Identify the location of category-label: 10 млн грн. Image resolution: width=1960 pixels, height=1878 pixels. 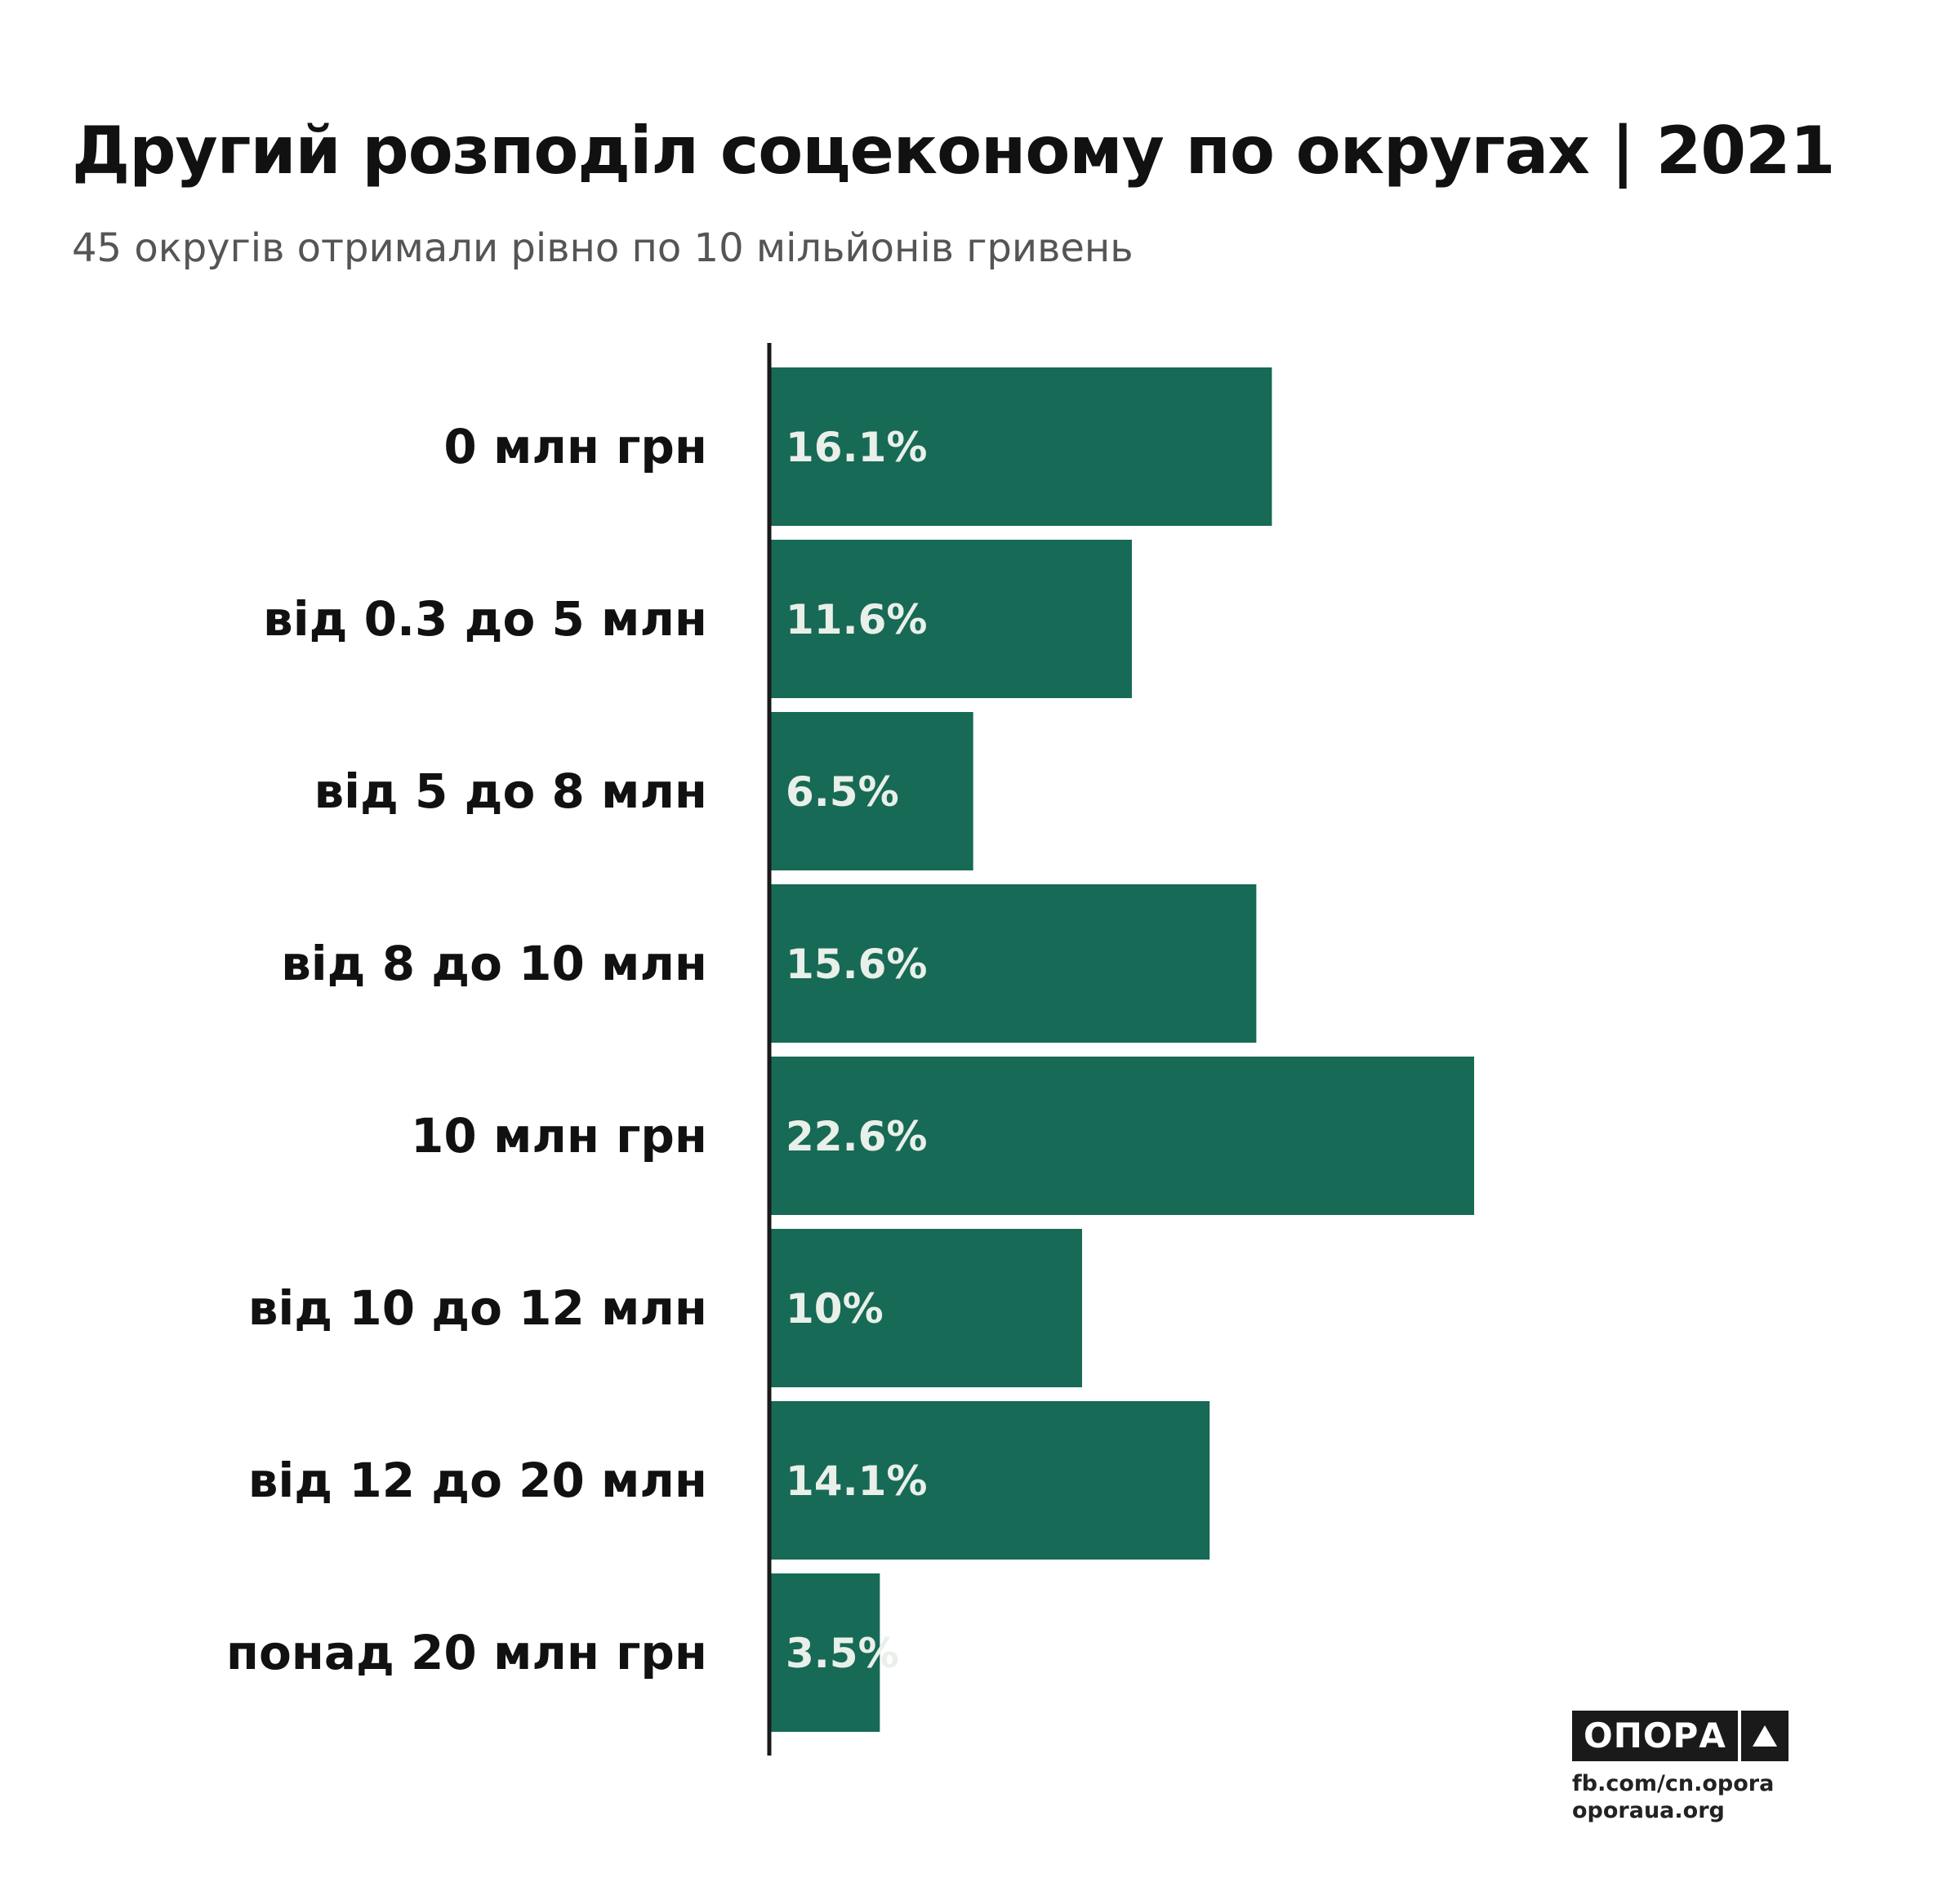
(559, 1136).